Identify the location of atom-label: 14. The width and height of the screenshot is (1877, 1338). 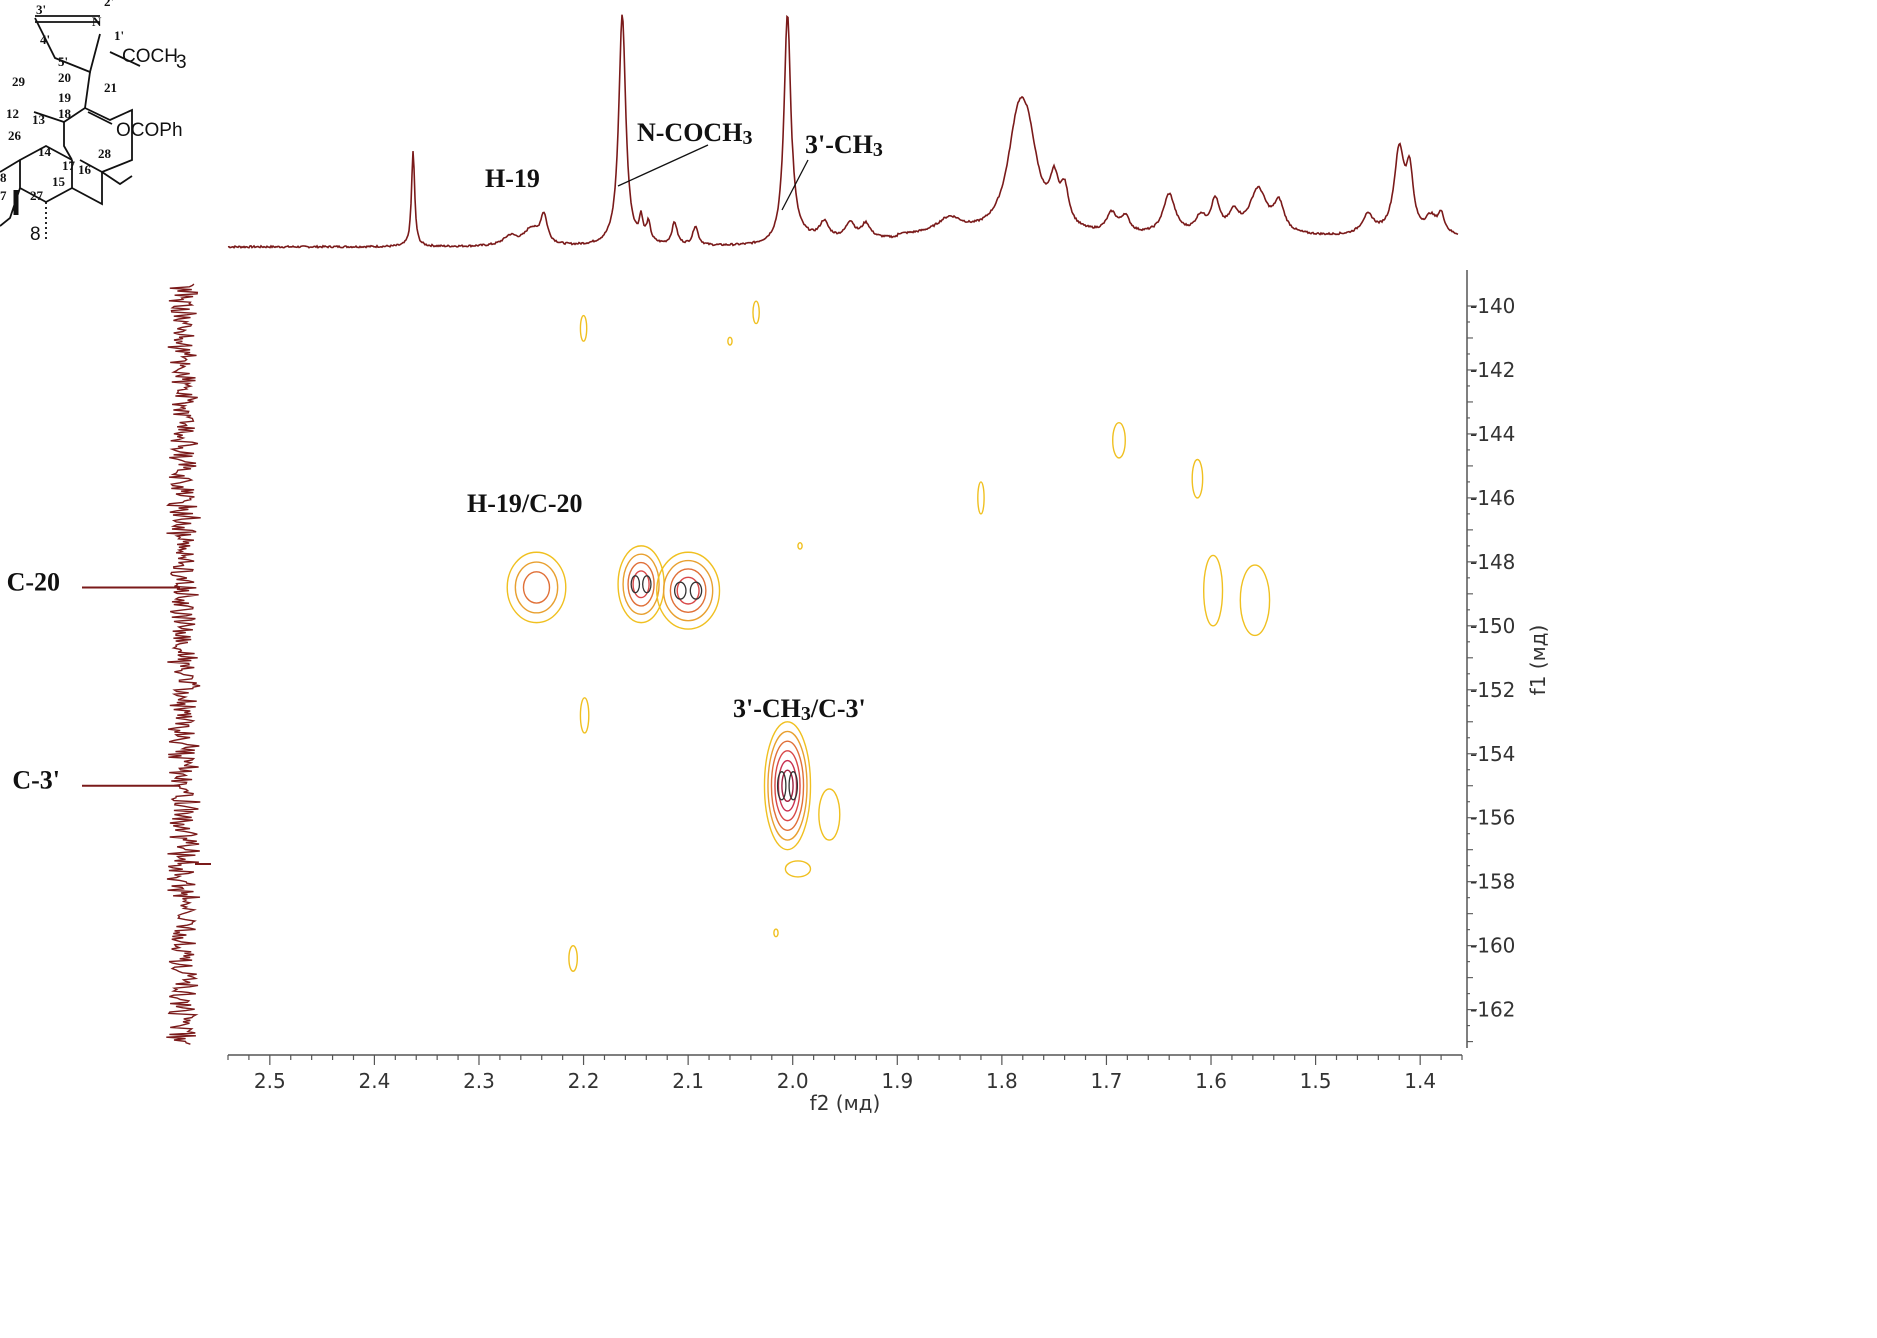
(45, 151).